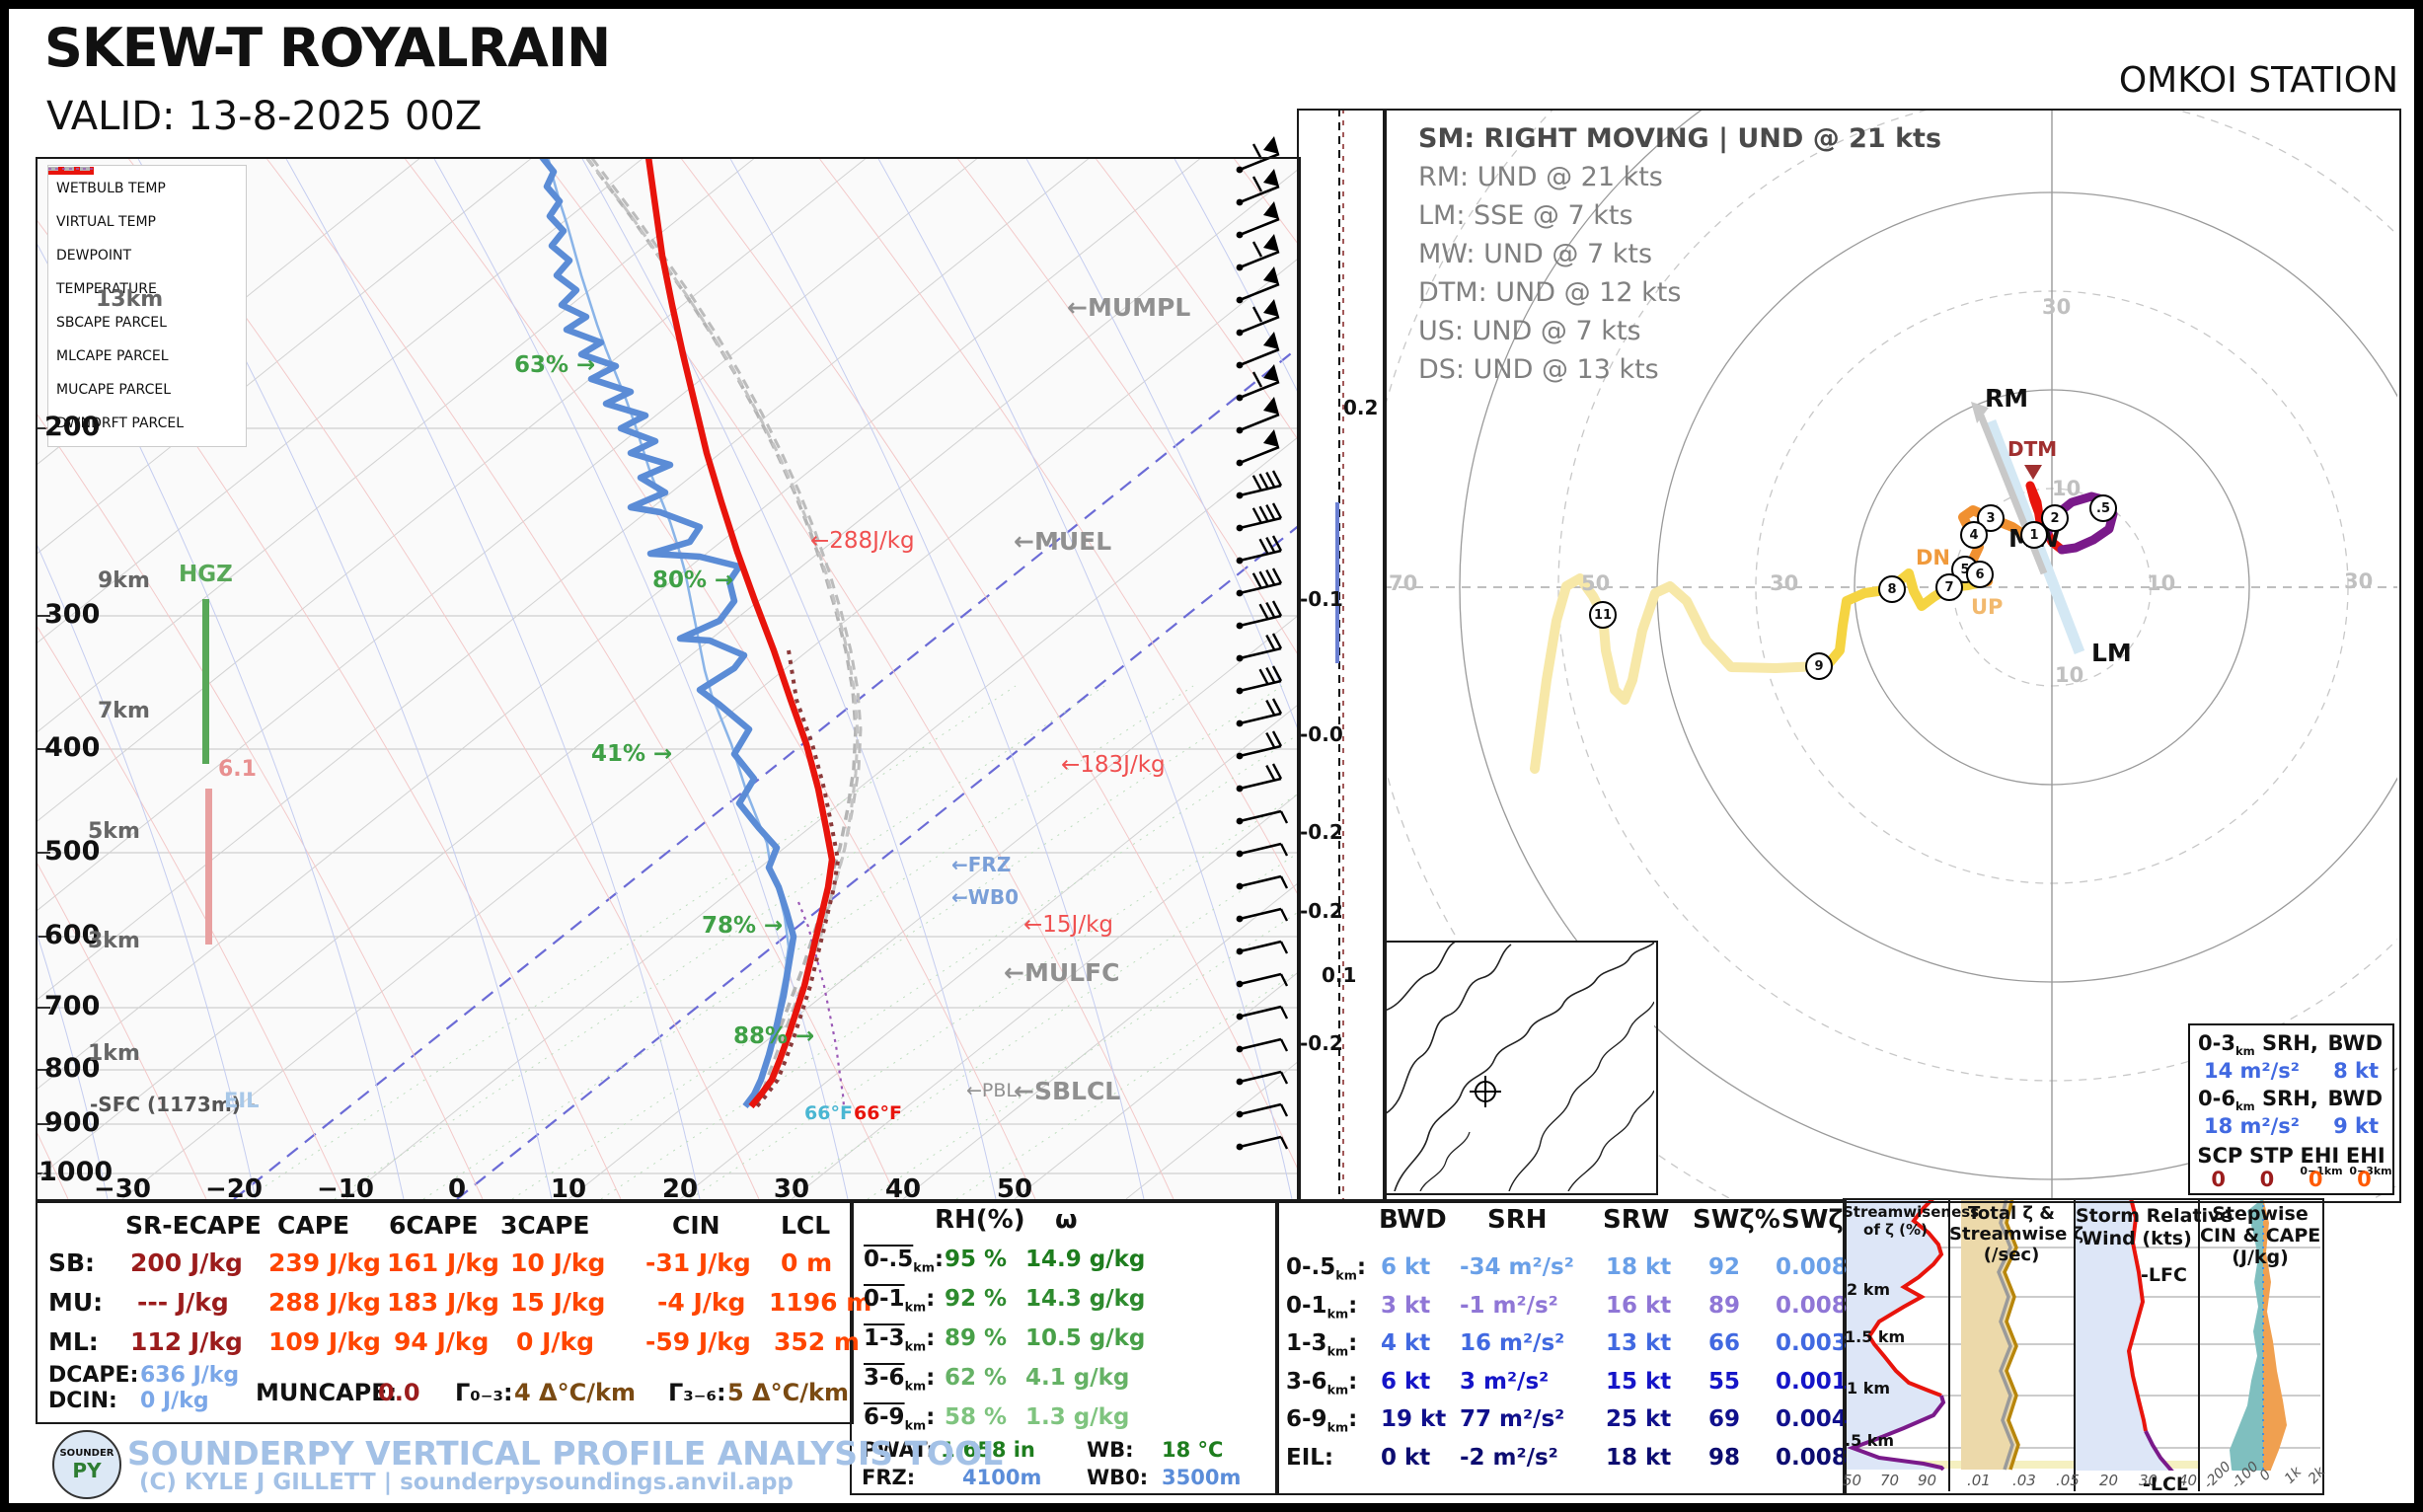  Describe the element at coordinates (328, 48) in the screenshot. I see `page-title: SKEW-T ROYALRAIN` at that location.